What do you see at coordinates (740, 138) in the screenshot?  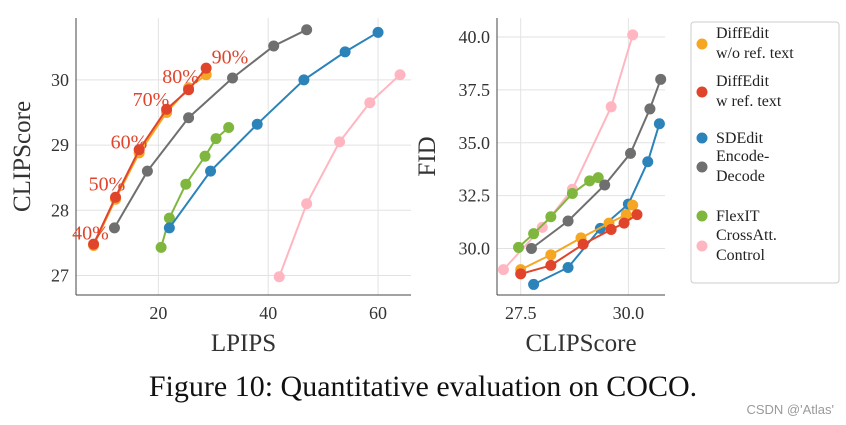 I see `legend-label-sdedit: SDEdit` at bounding box center [740, 138].